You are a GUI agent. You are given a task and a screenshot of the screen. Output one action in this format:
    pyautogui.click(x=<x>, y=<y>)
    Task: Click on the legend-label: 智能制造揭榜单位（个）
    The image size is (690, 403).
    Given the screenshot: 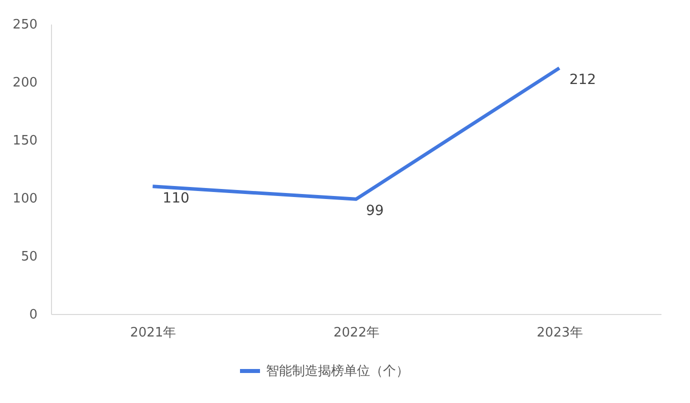 What is the action you would take?
    pyautogui.click(x=337, y=371)
    